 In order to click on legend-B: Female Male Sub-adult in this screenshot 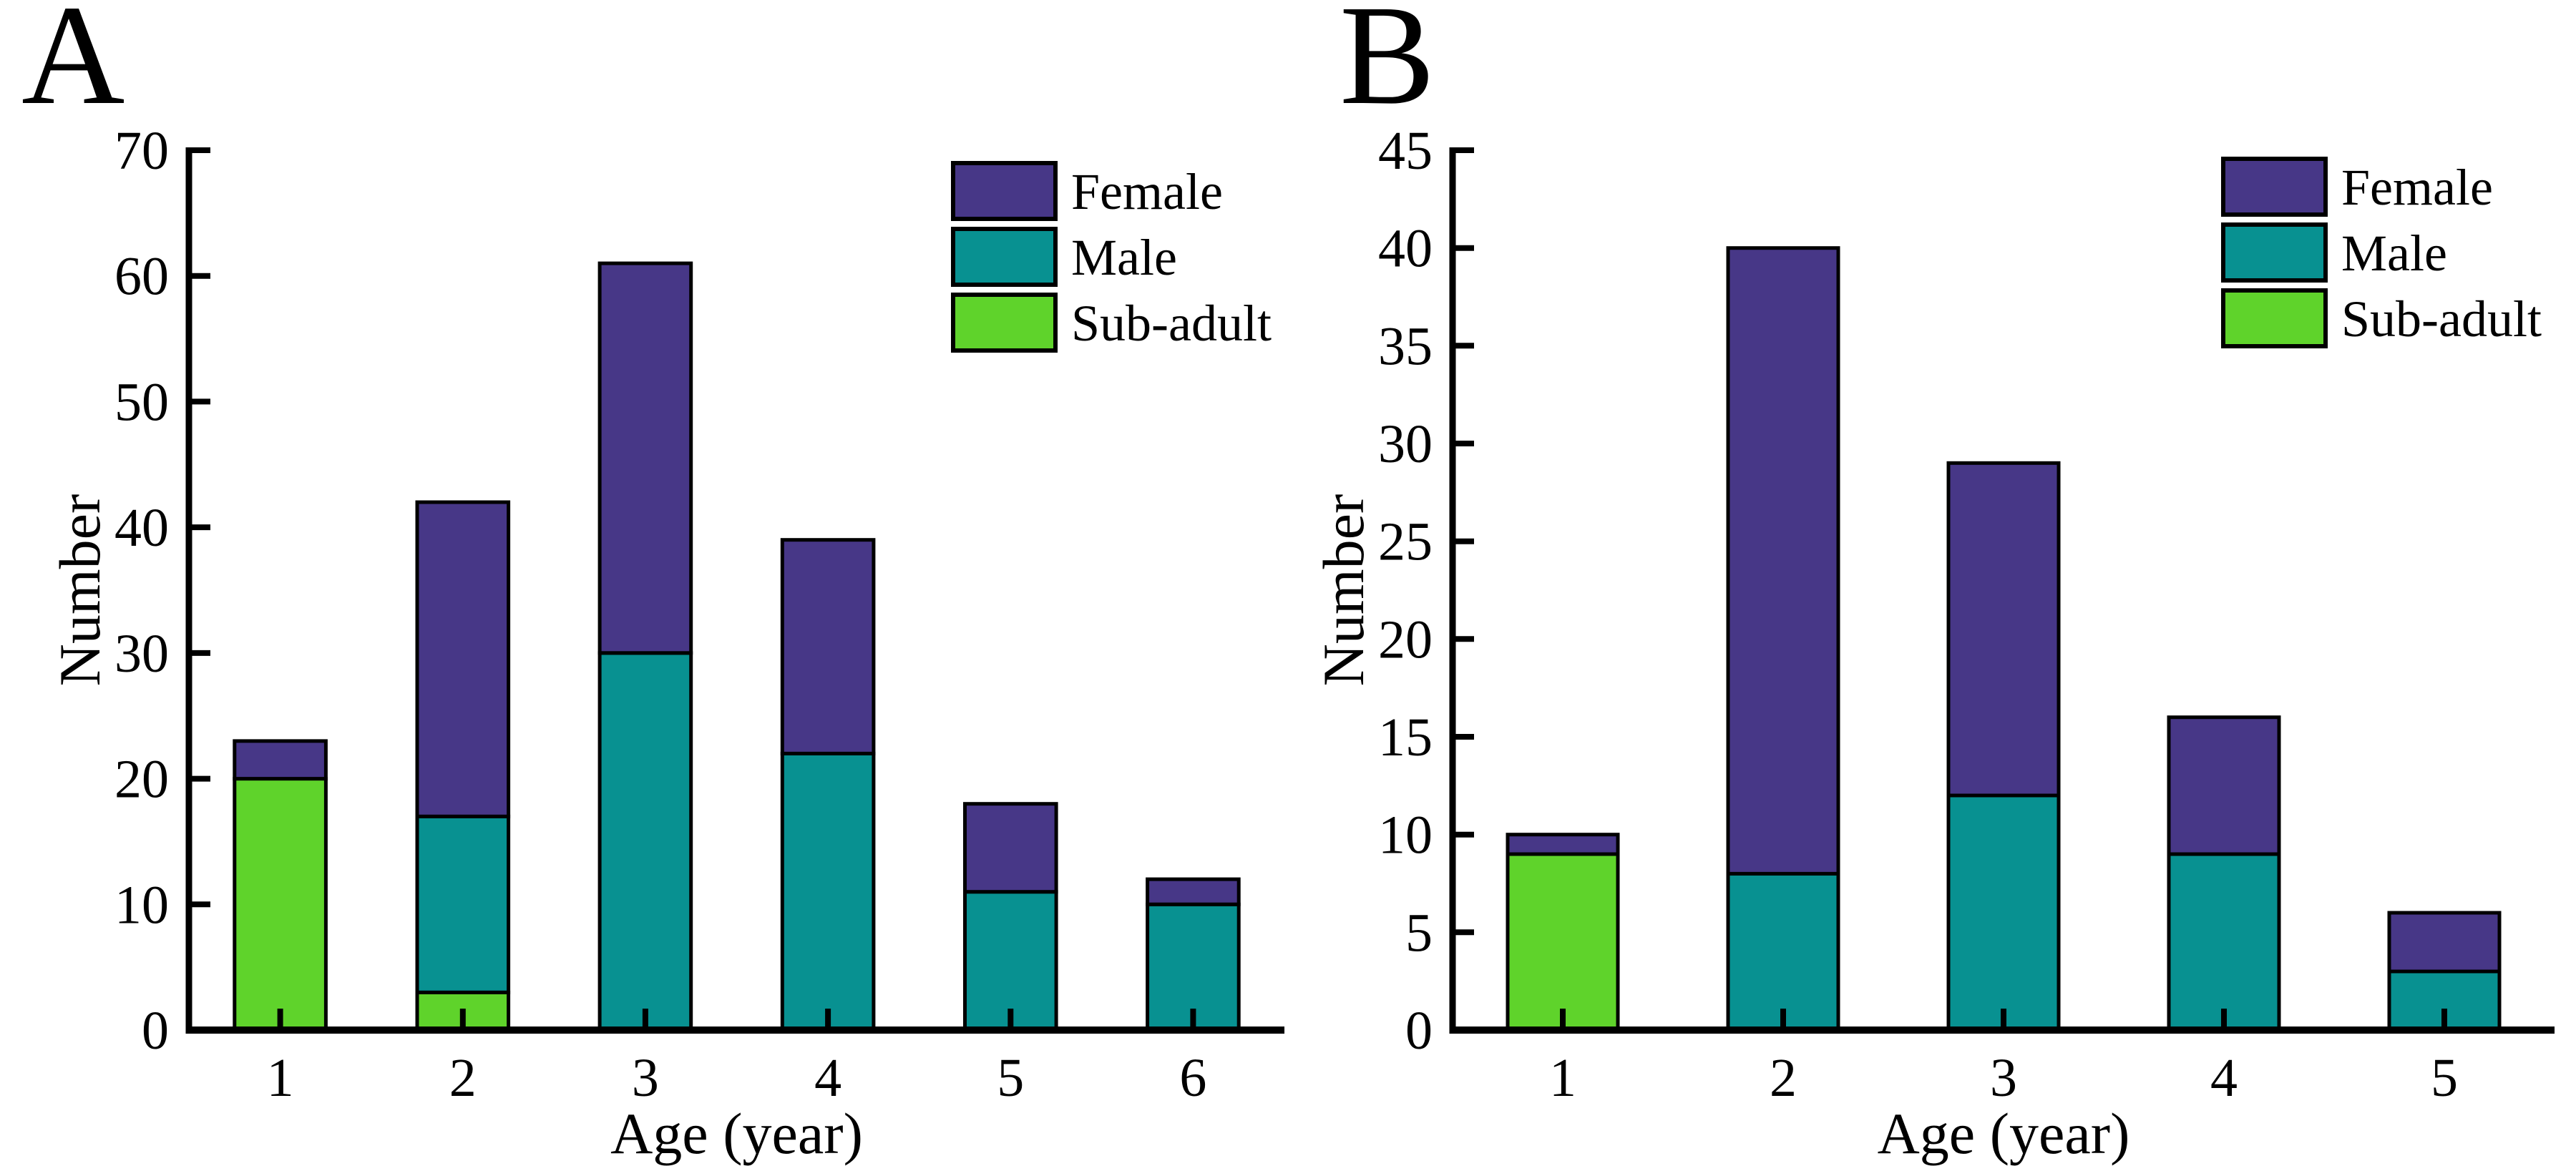, I will do `click(2381, 252)`.